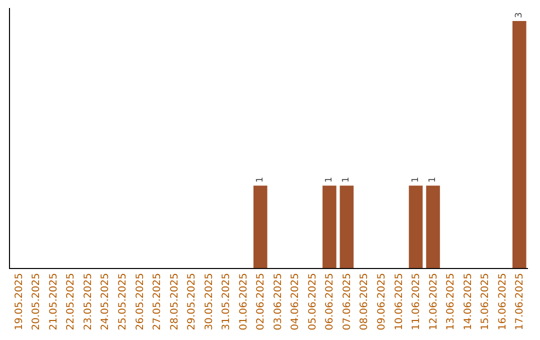 The image size is (540, 340). What do you see at coordinates (88, 301) in the screenshot?
I see `x-tick-label: 23.05.2025` at bounding box center [88, 301].